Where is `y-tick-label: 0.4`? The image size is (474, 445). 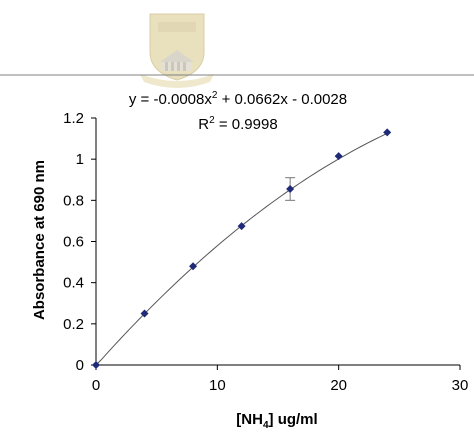 y-tick-label: 0.4 is located at coordinates (73, 283).